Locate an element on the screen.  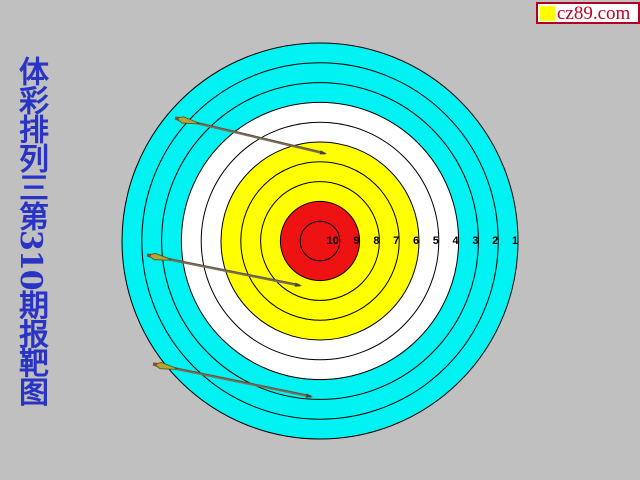
ring-label-10: 10 is located at coordinates (333, 241).